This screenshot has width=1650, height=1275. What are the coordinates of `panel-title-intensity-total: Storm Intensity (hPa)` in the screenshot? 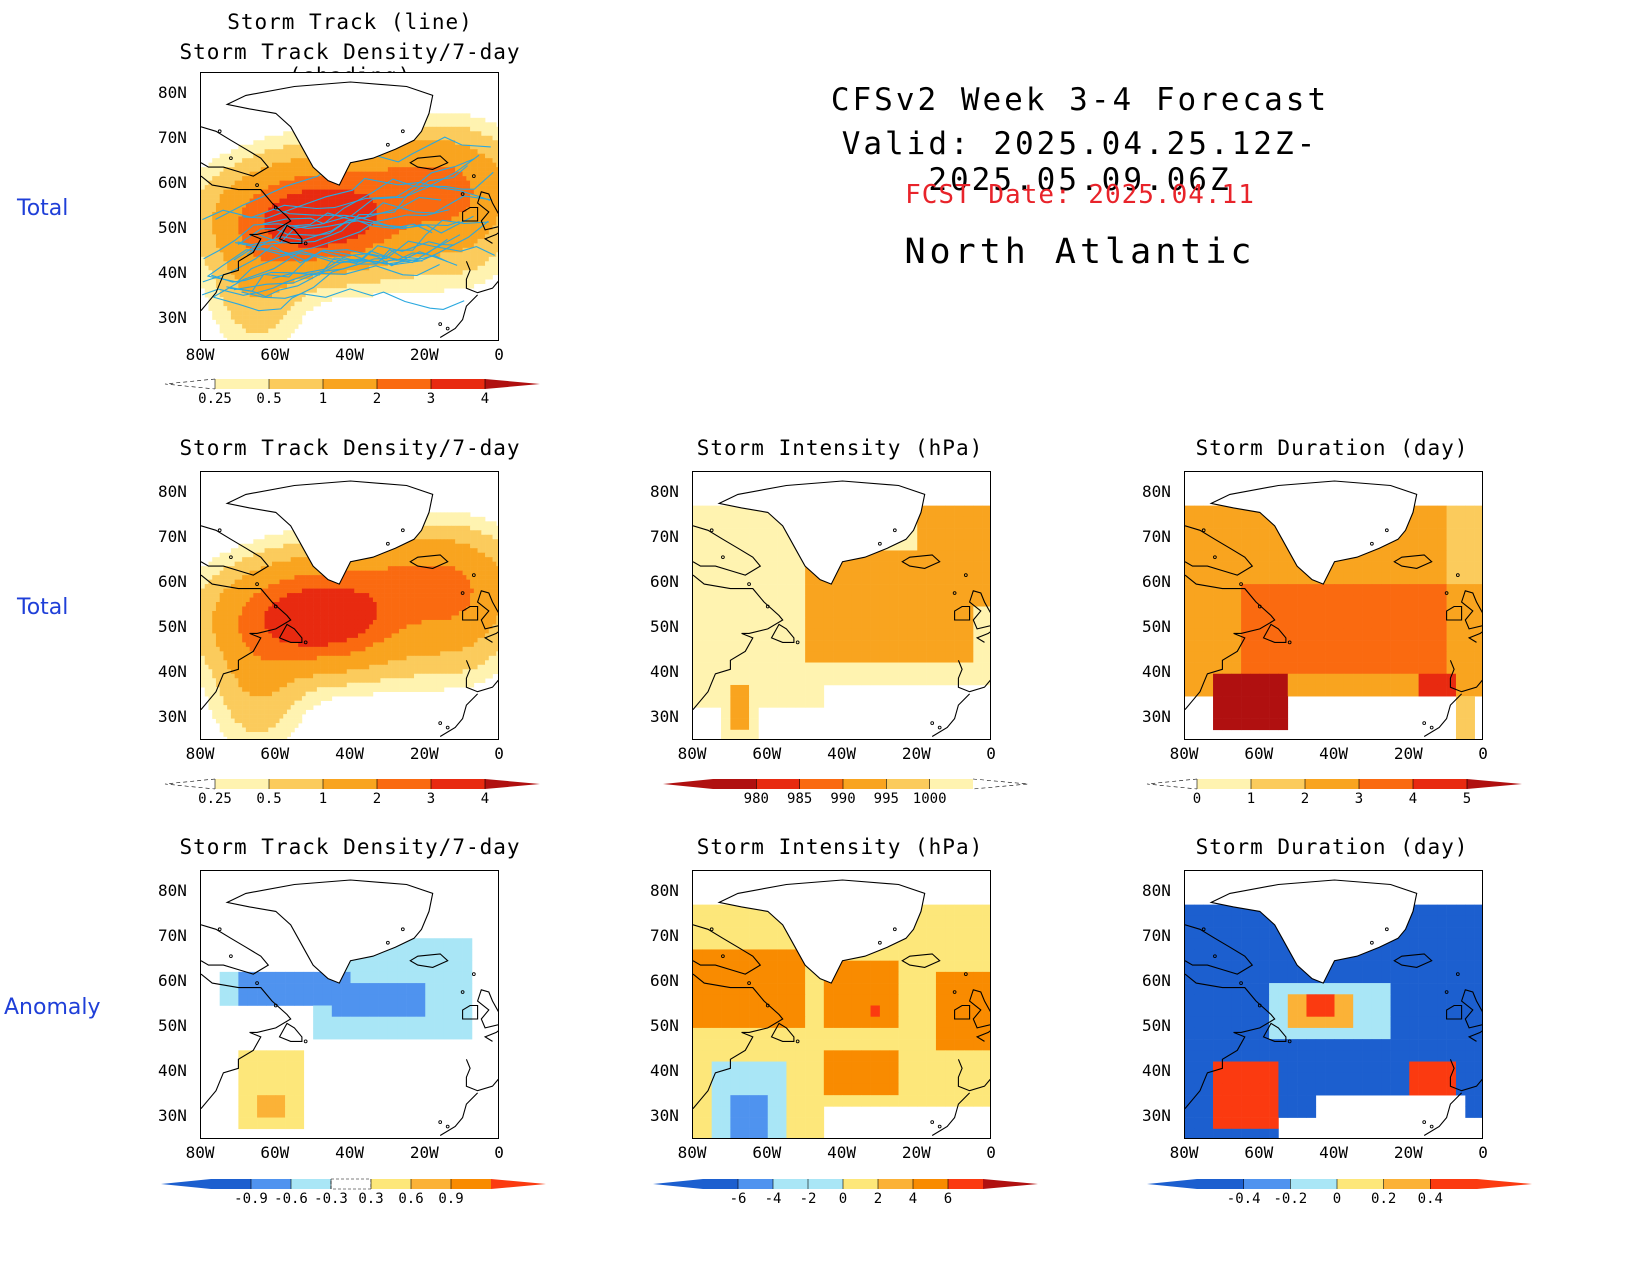 It's located at (840, 448).